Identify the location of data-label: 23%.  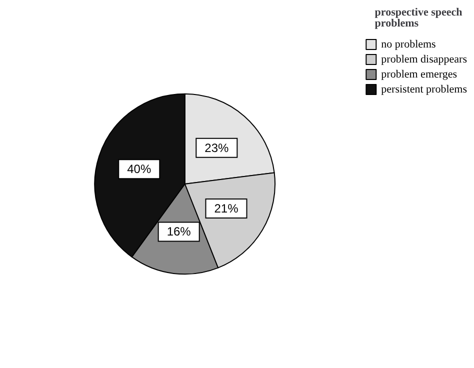
(216, 147).